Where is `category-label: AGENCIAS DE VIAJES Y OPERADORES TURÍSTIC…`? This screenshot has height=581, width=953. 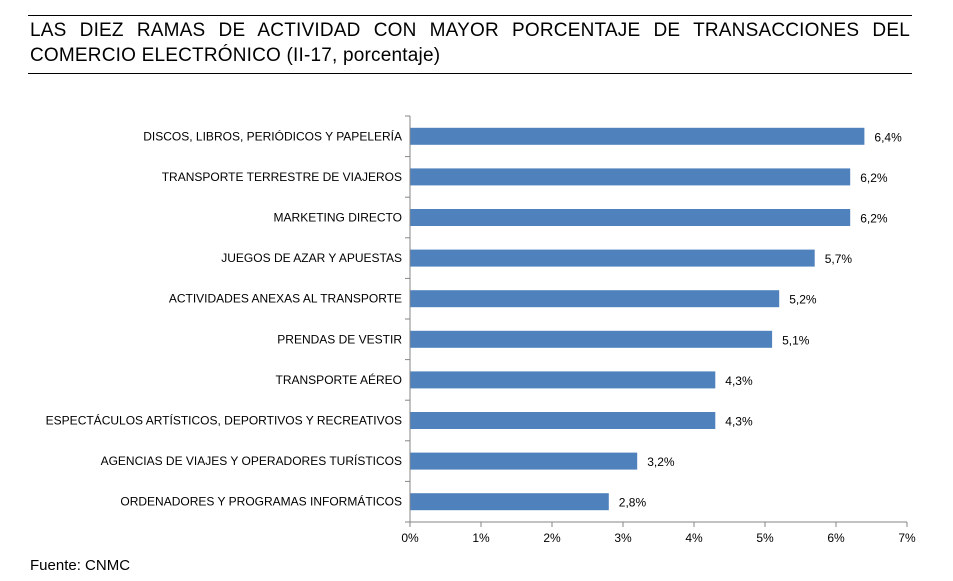 category-label: AGENCIAS DE VIAJES Y OPERADORES TURÍSTIC… is located at coordinates (251, 460).